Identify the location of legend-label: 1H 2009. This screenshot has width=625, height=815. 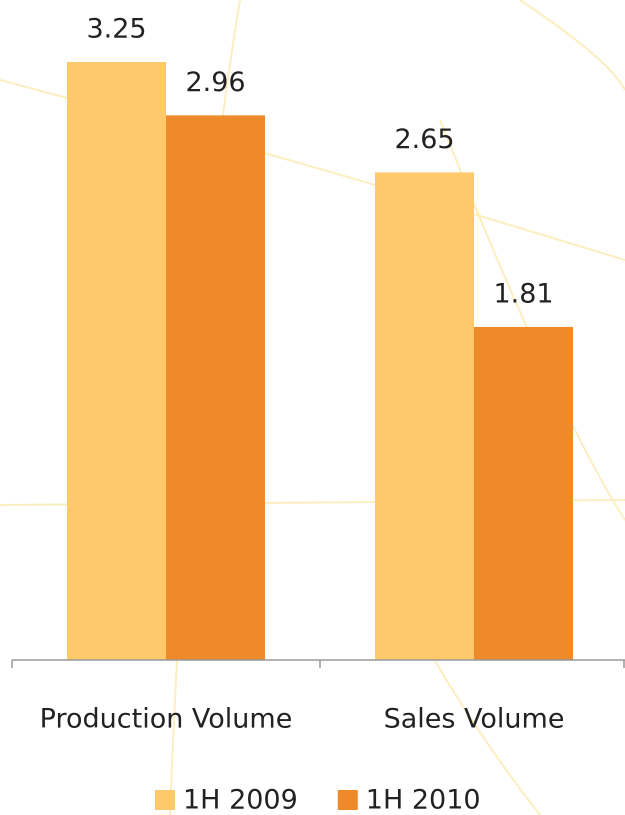
(240, 800).